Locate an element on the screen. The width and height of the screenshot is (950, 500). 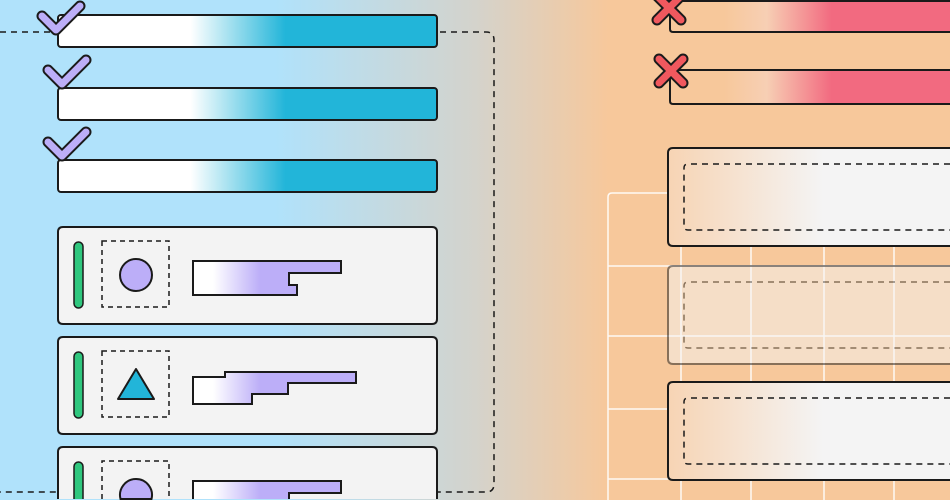
triangle-icon is located at coordinates (136, 384).